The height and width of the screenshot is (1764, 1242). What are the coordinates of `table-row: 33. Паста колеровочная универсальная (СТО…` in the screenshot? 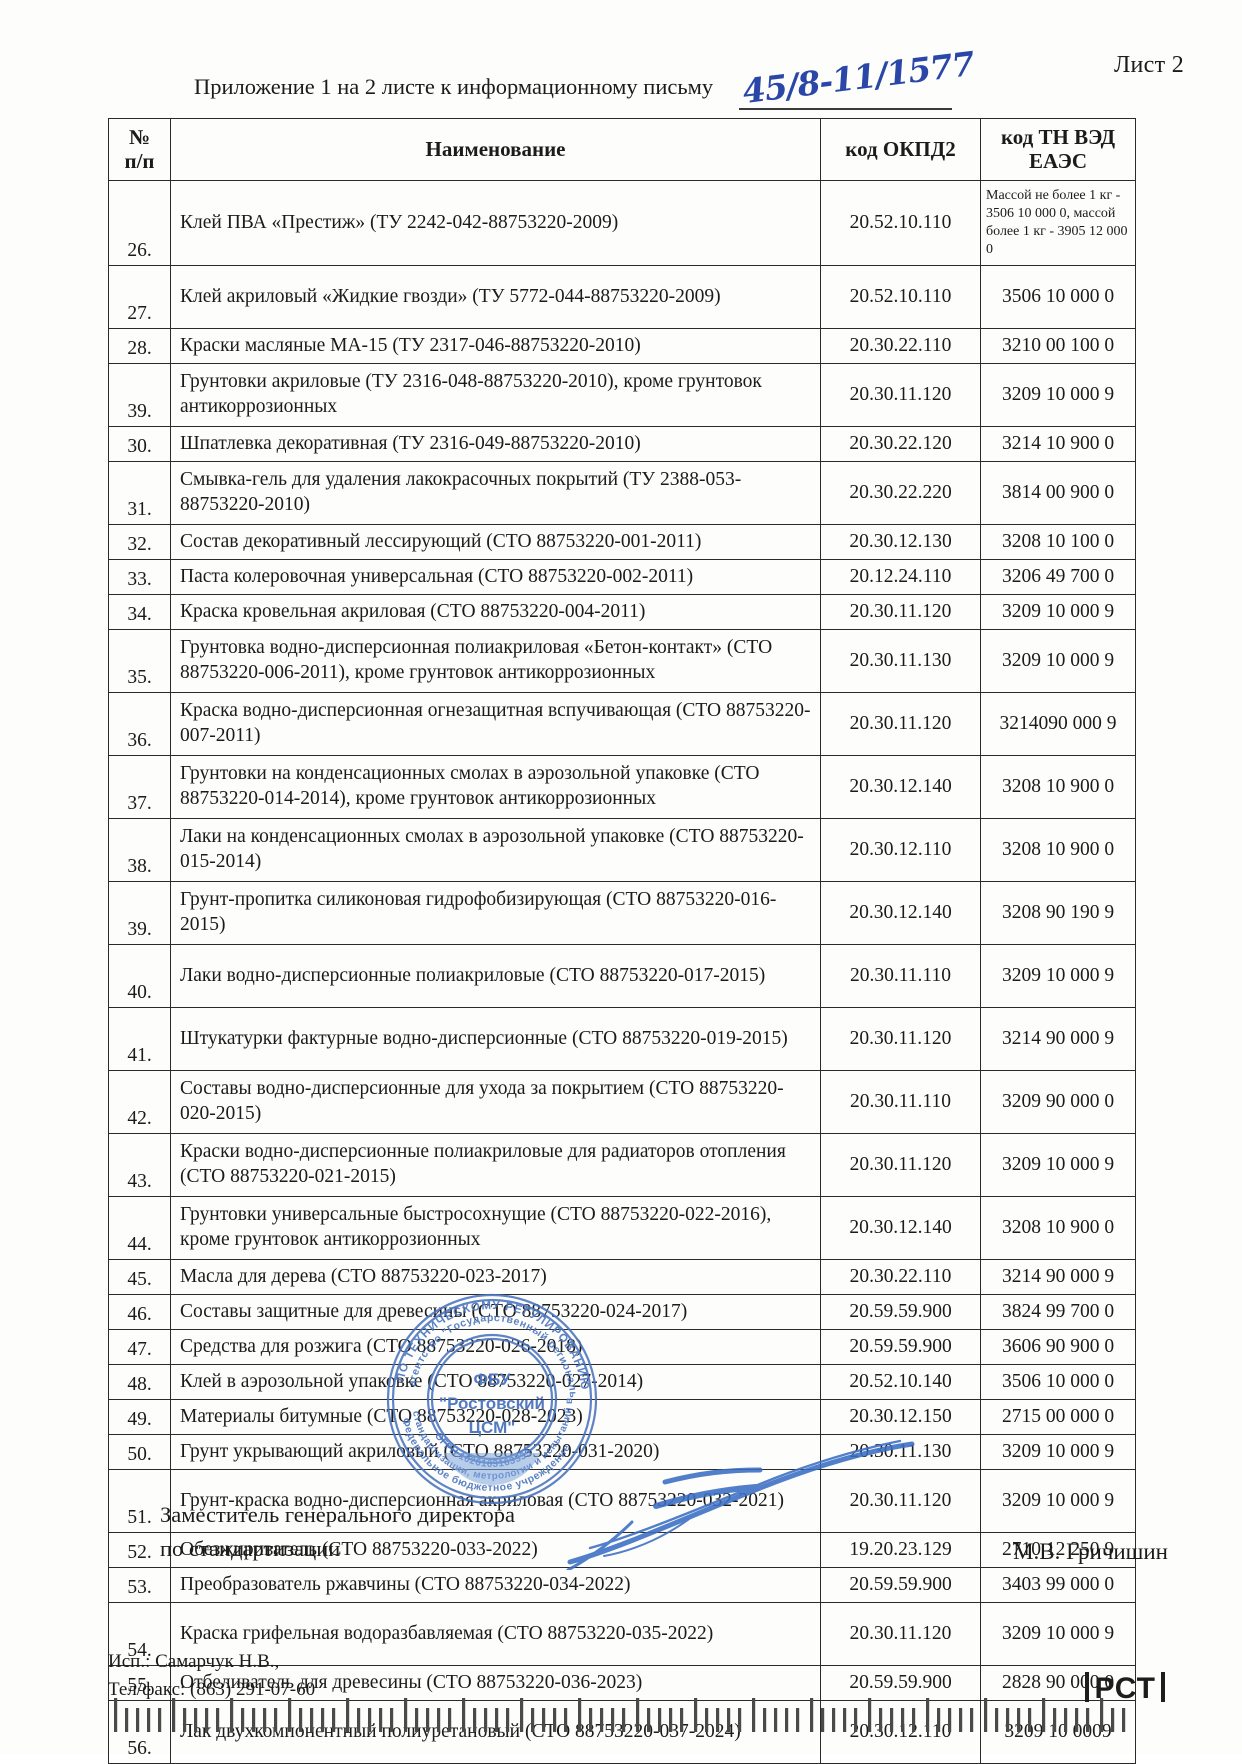 It's located at (622, 577).